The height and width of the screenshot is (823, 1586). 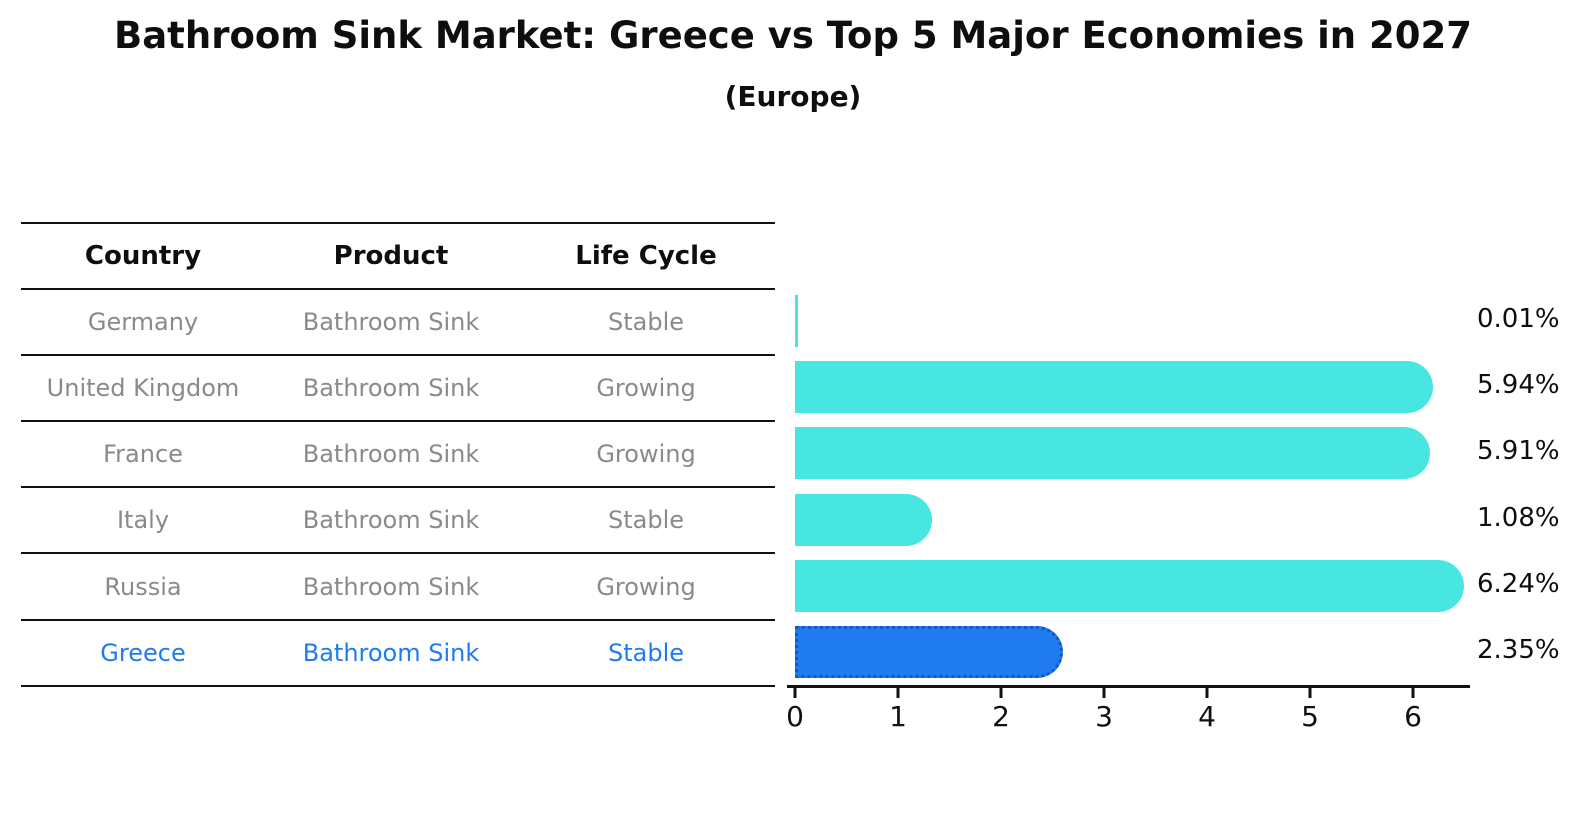 What do you see at coordinates (1413, 716) in the screenshot?
I see `x-tick-label: 6` at bounding box center [1413, 716].